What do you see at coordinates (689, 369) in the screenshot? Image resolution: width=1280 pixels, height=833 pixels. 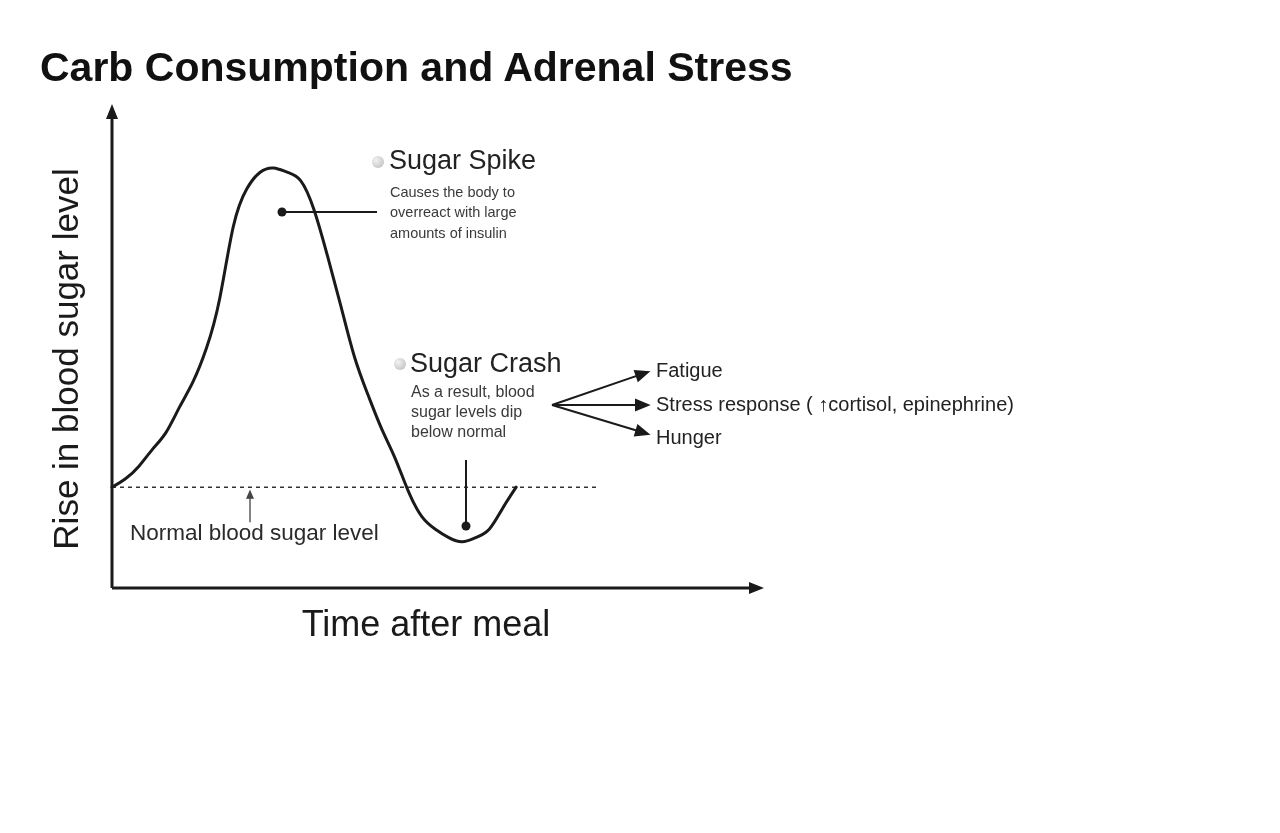 I see `text: Fatigue` at bounding box center [689, 369].